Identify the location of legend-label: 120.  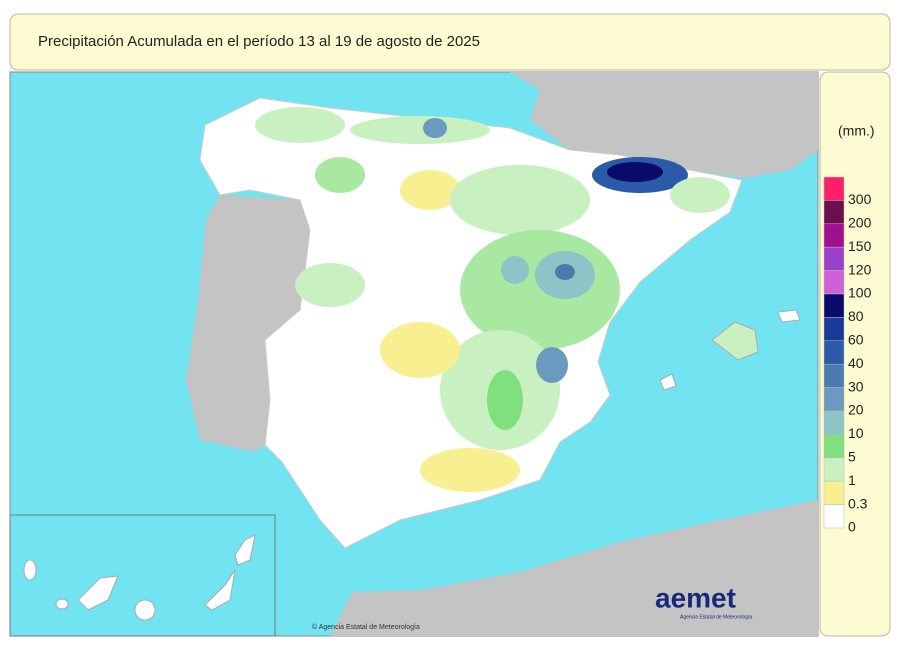
(860, 269).